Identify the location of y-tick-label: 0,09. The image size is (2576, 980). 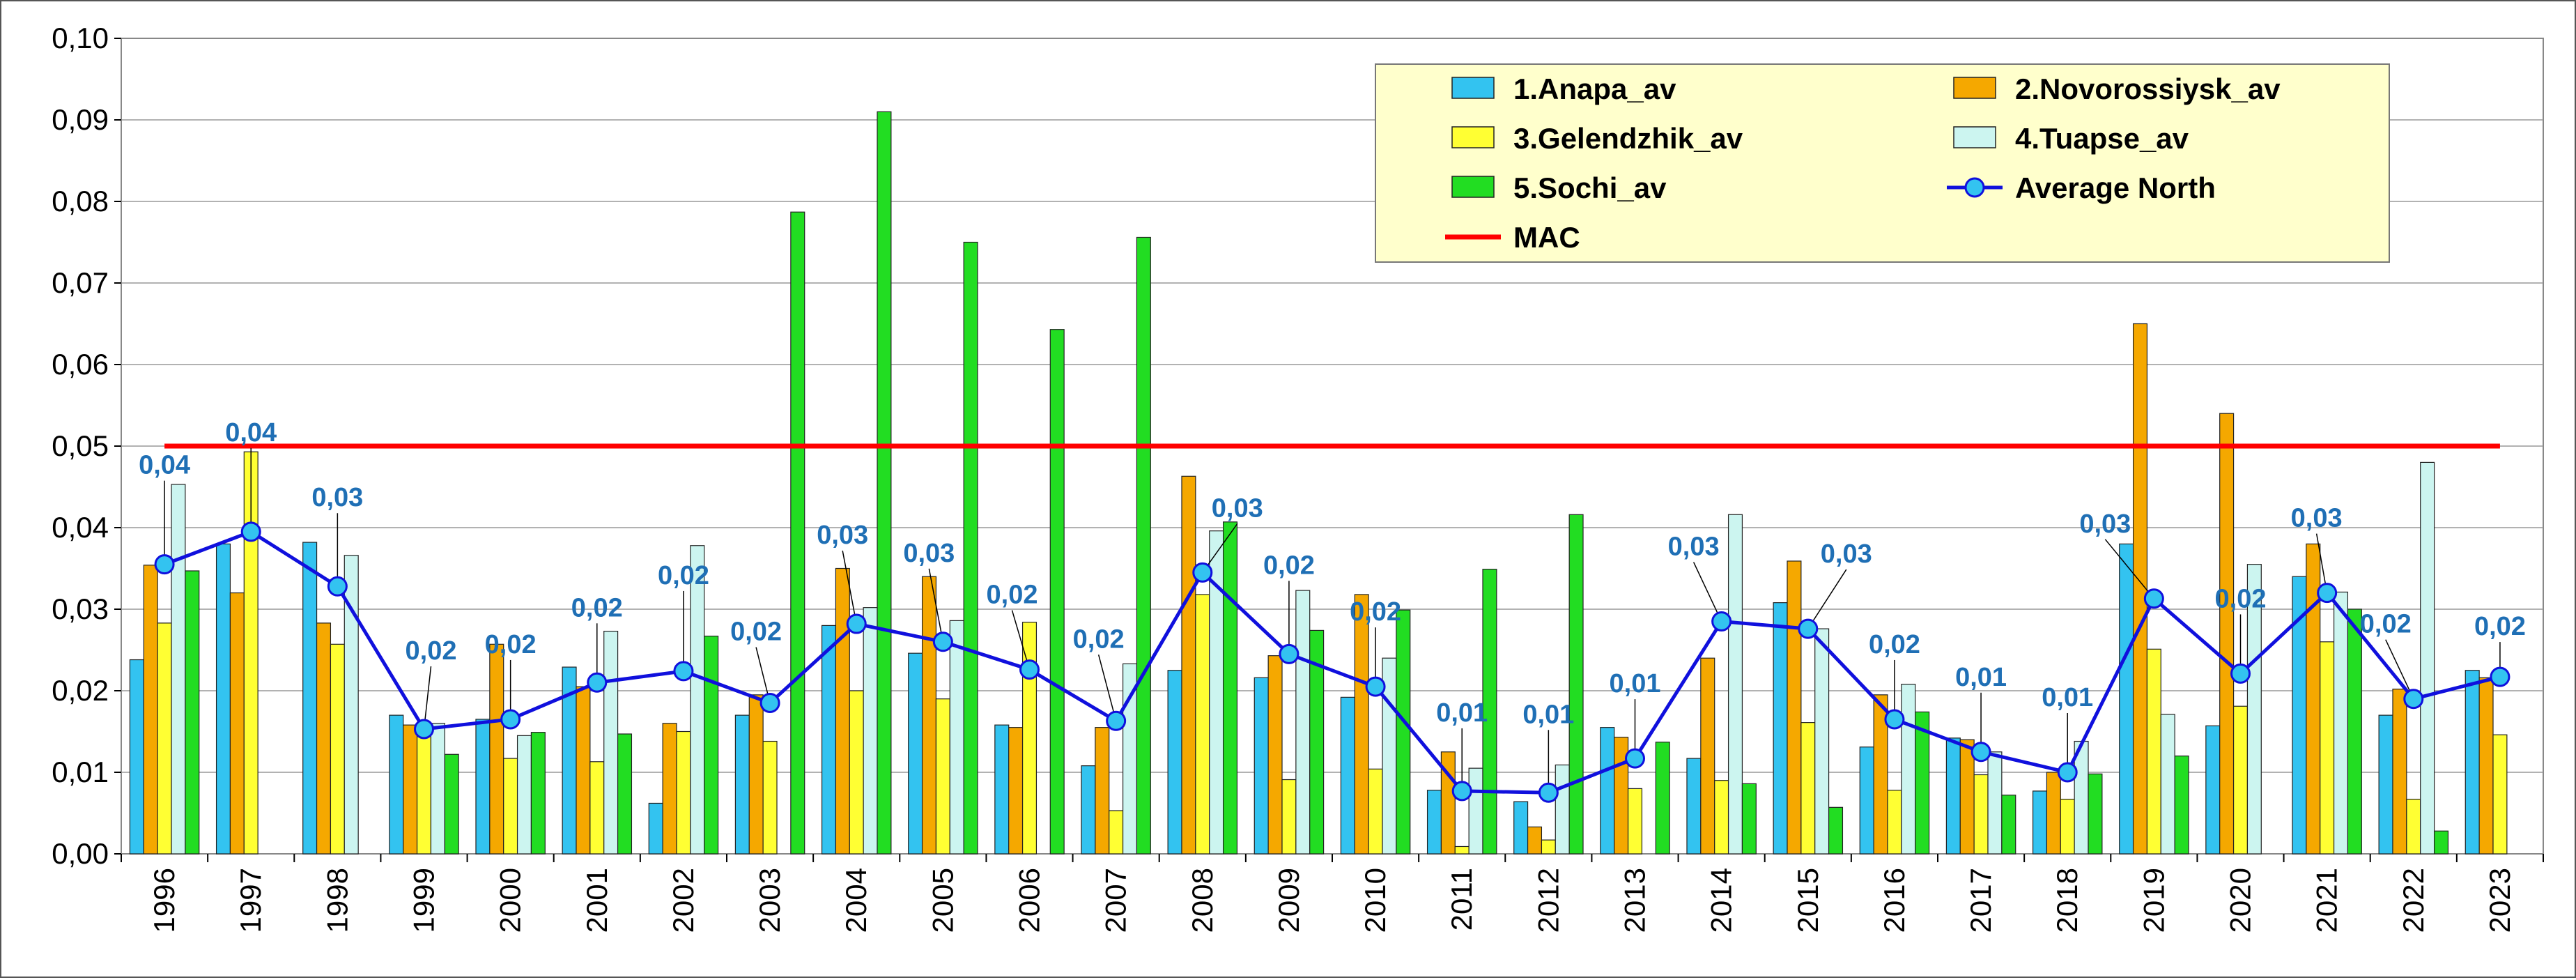
(80, 120).